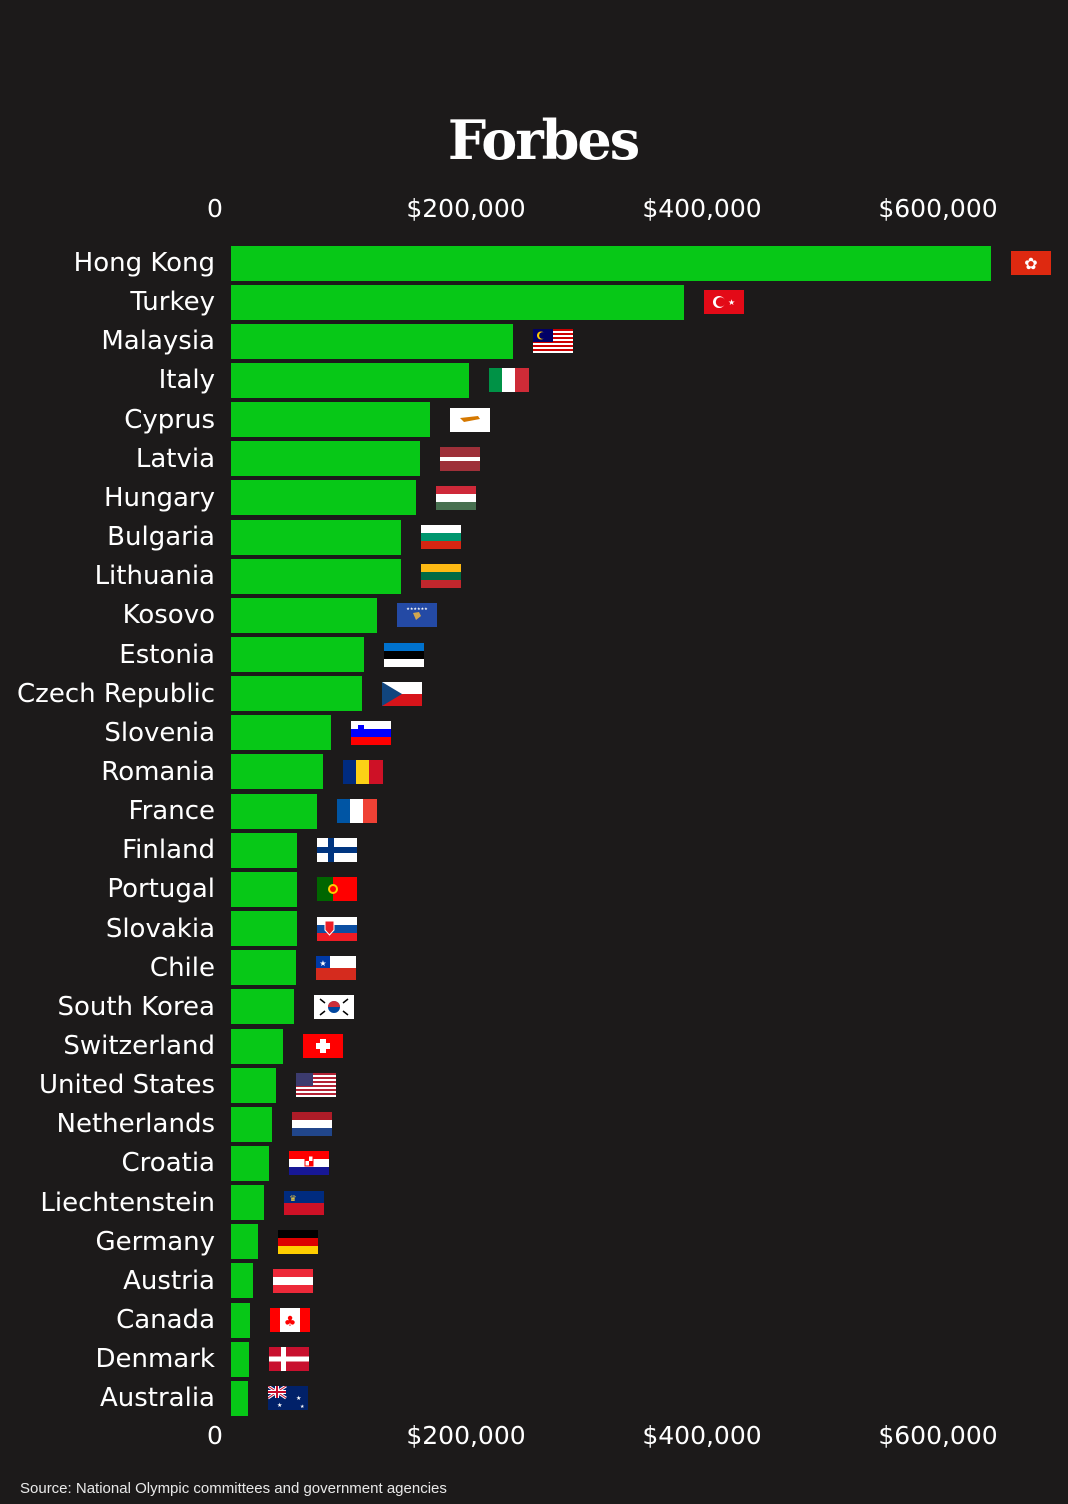  I want to click on bar-canada, so click(240, 1320).